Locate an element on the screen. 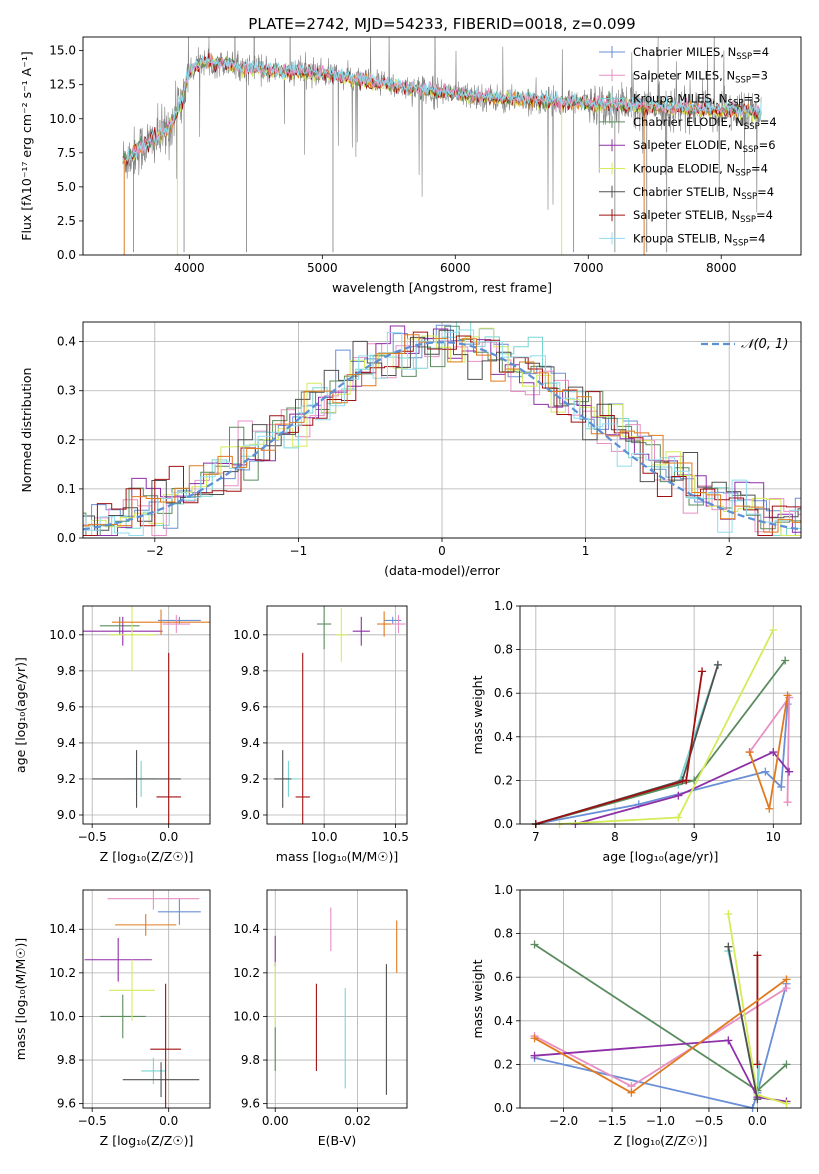  y-axis-label: Normed distribution is located at coordinates (26, 430).